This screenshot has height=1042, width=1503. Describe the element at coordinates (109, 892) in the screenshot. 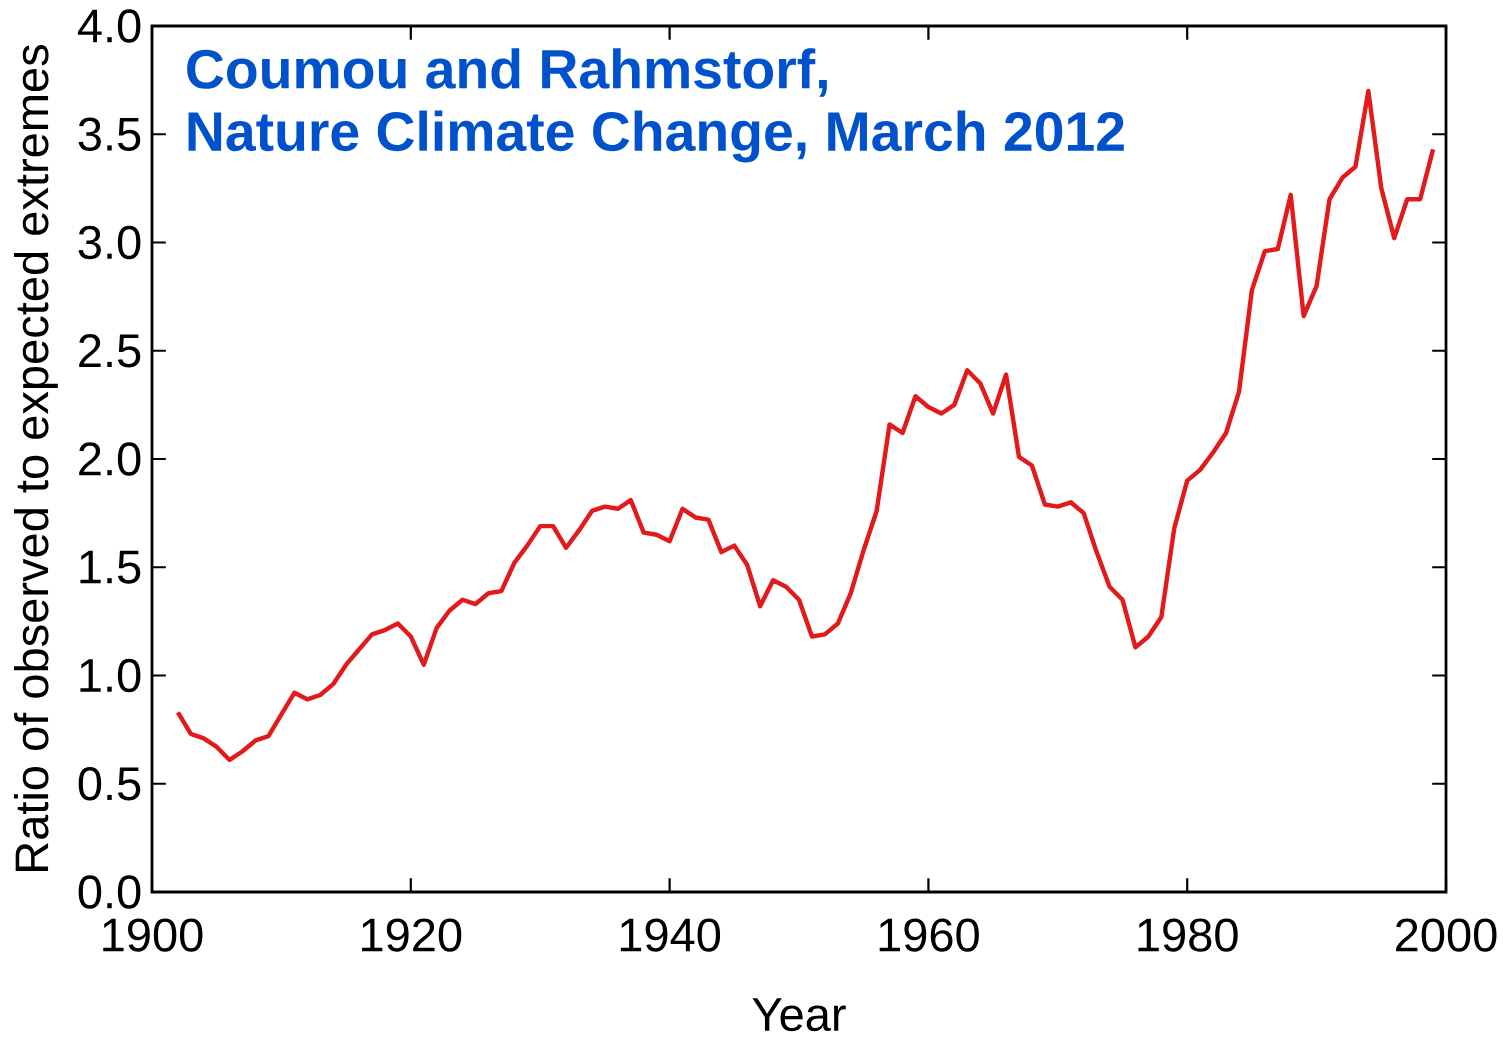

I see `y-tick-label: 0.0` at that location.